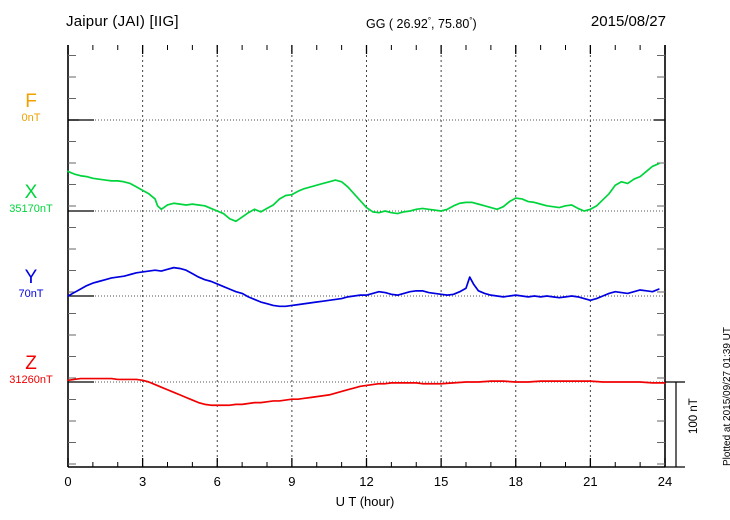  What do you see at coordinates (628, 21) in the screenshot?
I see `observation-date: 2015/08/27` at bounding box center [628, 21].